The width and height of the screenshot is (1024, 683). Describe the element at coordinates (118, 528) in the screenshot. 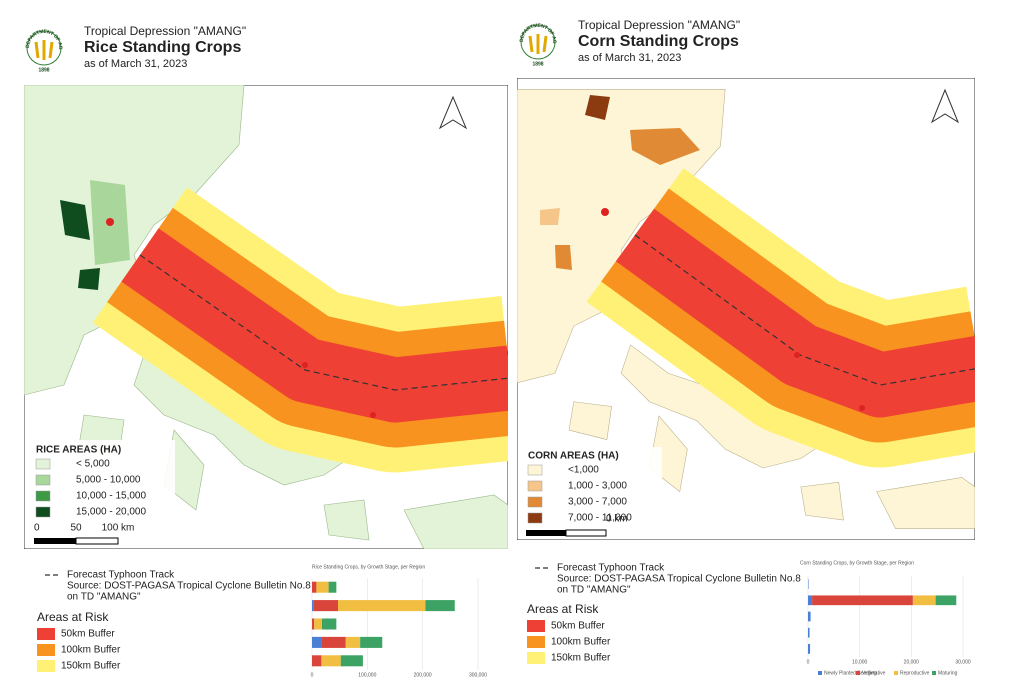

I see `scale-label: 100 km` at that location.